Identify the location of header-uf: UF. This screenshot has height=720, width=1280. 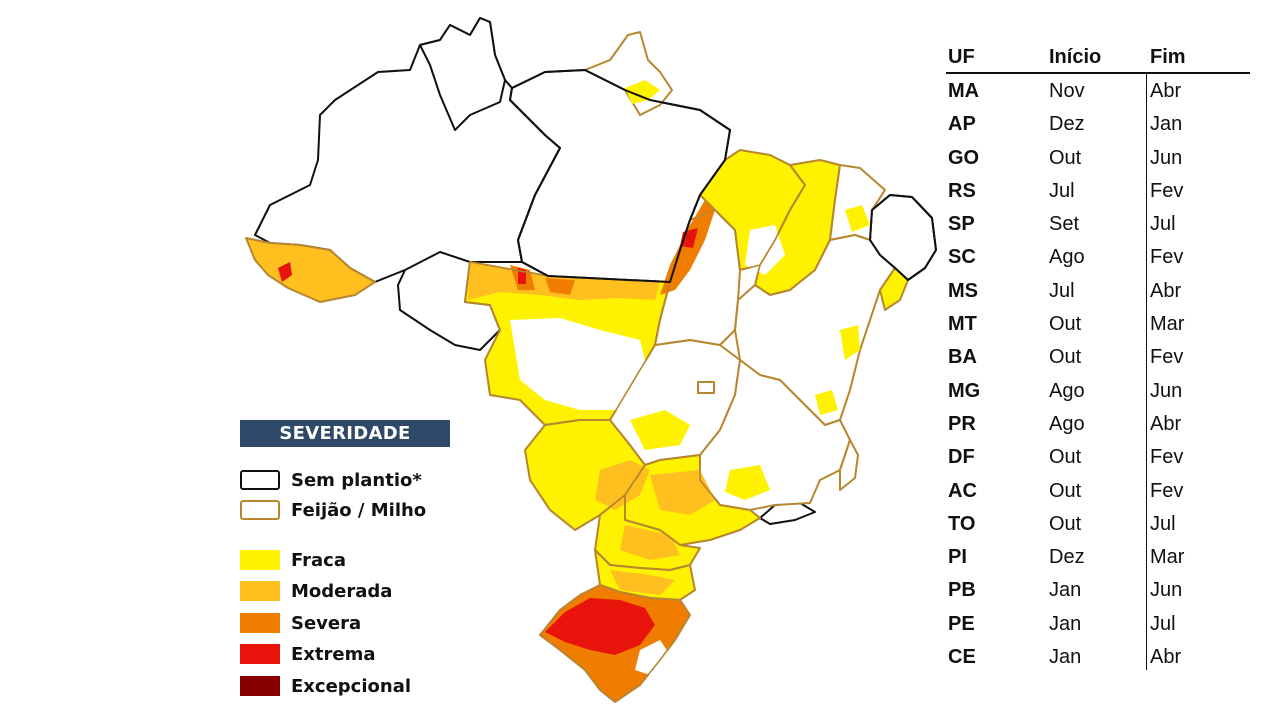
(961, 57).